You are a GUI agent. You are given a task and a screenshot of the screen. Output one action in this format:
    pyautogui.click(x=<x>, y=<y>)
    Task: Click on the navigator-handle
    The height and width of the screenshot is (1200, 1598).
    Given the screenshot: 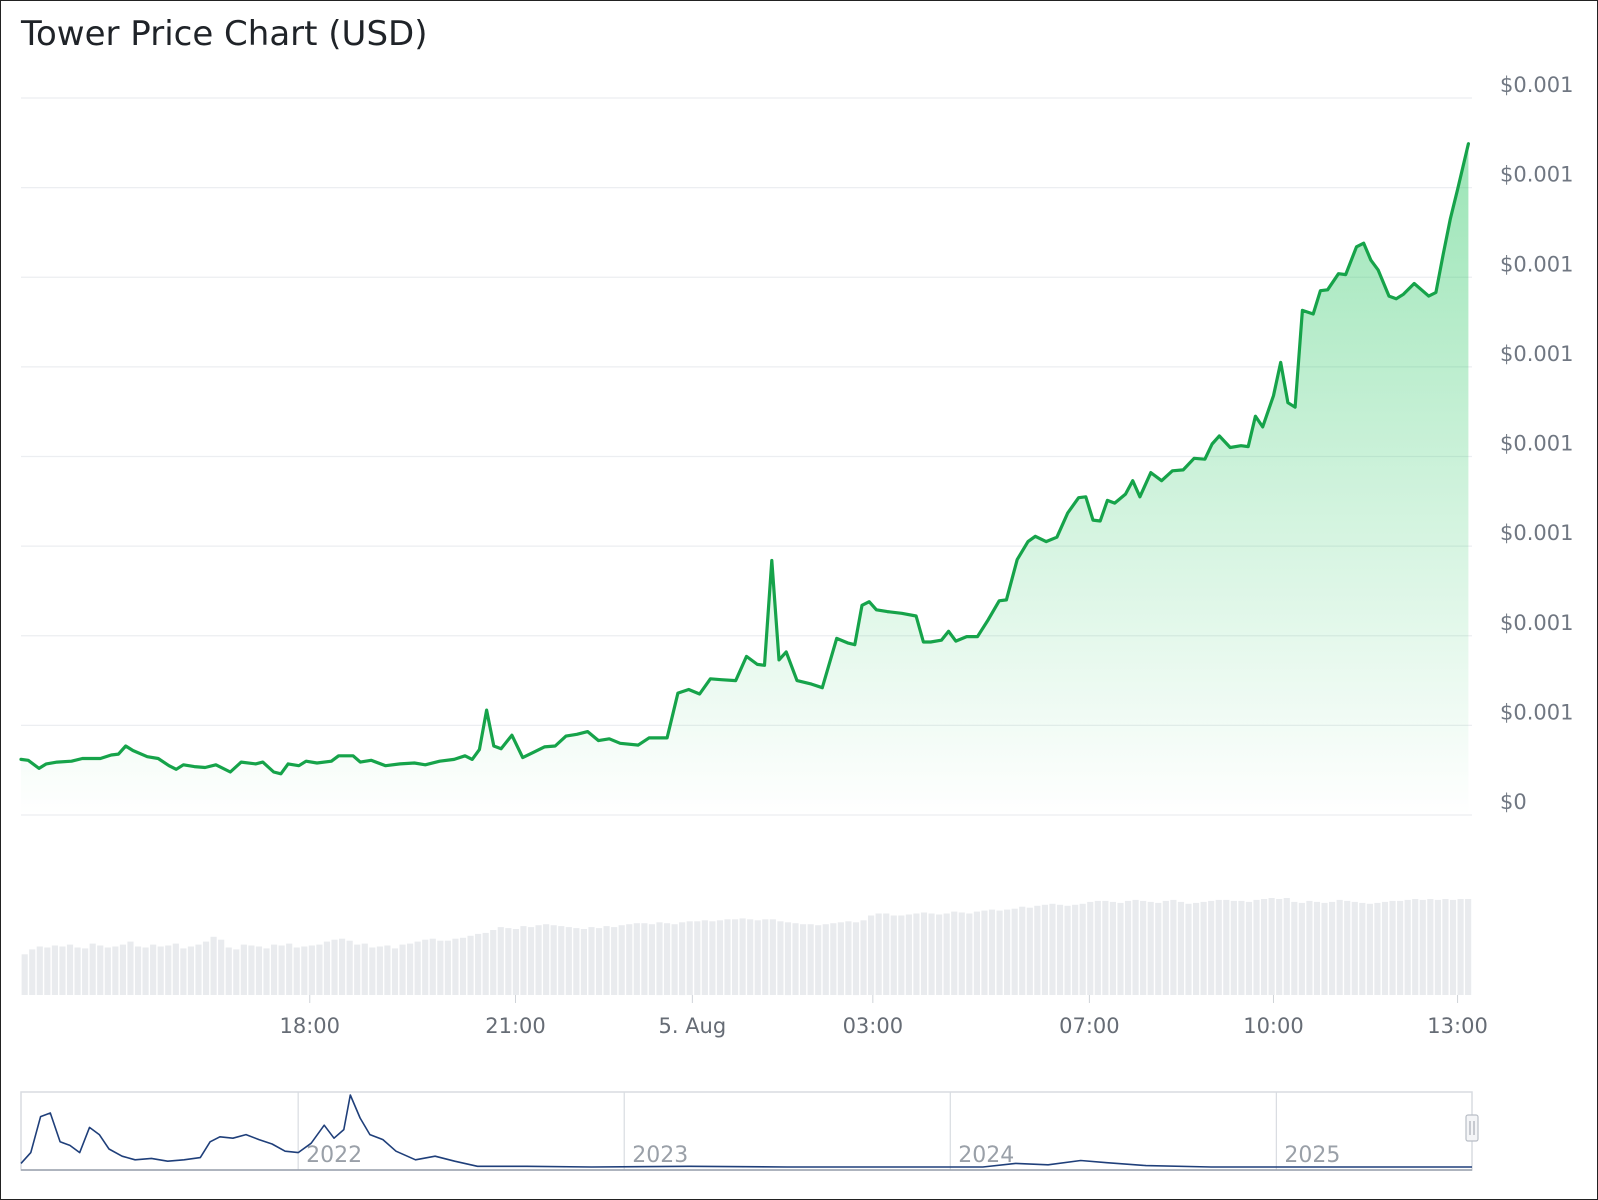 What is the action you would take?
    pyautogui.click(x=1472, y=1128)
    